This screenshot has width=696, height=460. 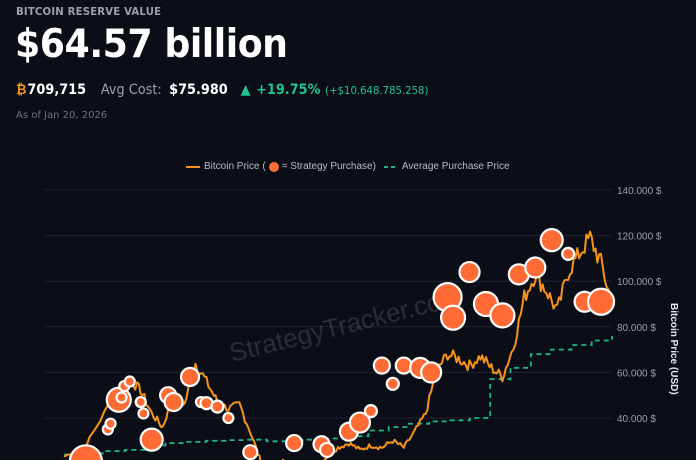 I want to click on y-tick-label: 80.000 $, so click(x=636, y=328).